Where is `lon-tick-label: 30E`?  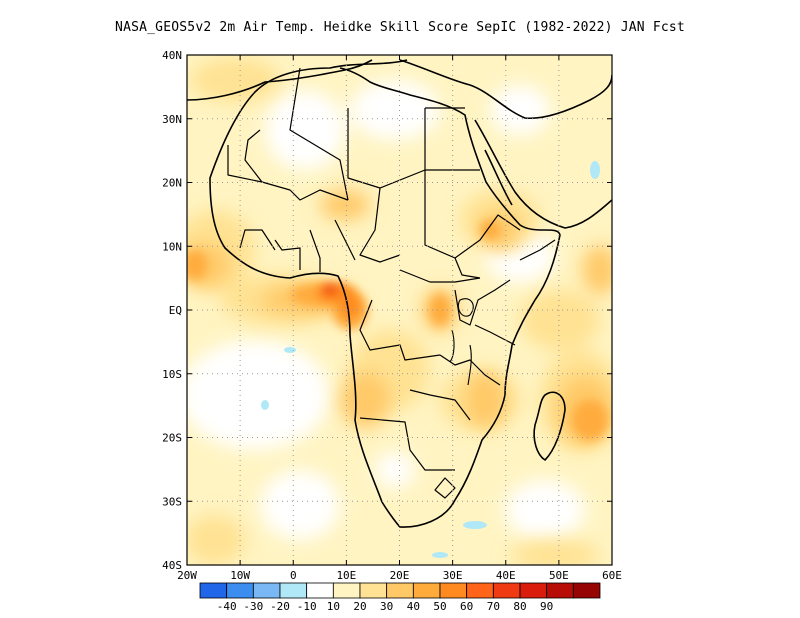
lon-tick-label: 30E is located at coordinates (453, 575).